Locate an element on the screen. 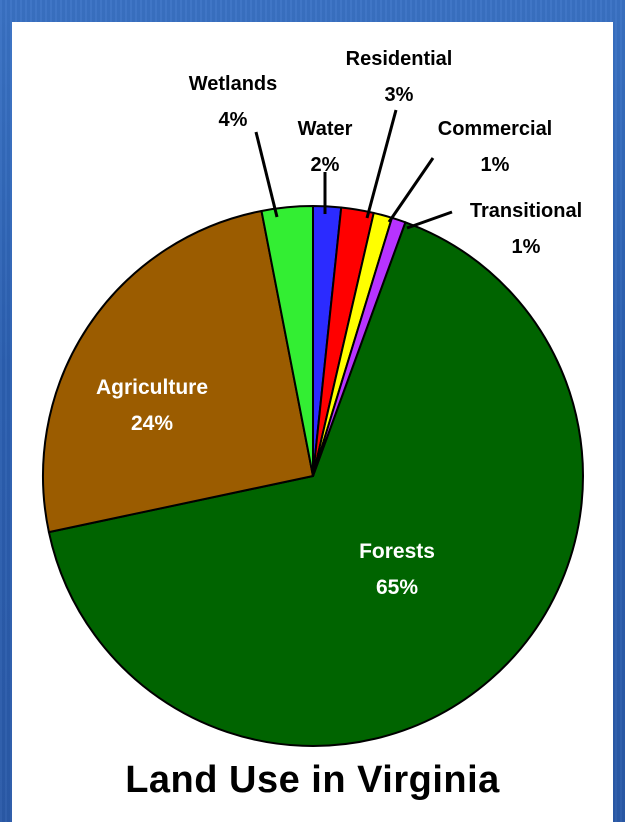 This screenshot has width=625, height=822. leader-line-transitional is located at coordinates (429, 220).